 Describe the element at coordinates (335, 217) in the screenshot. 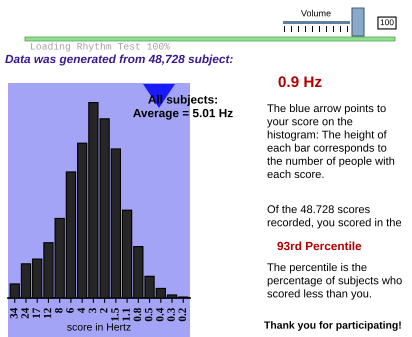

I see `text: Of the 48.728 scores recorded, you scored in the` at that location.